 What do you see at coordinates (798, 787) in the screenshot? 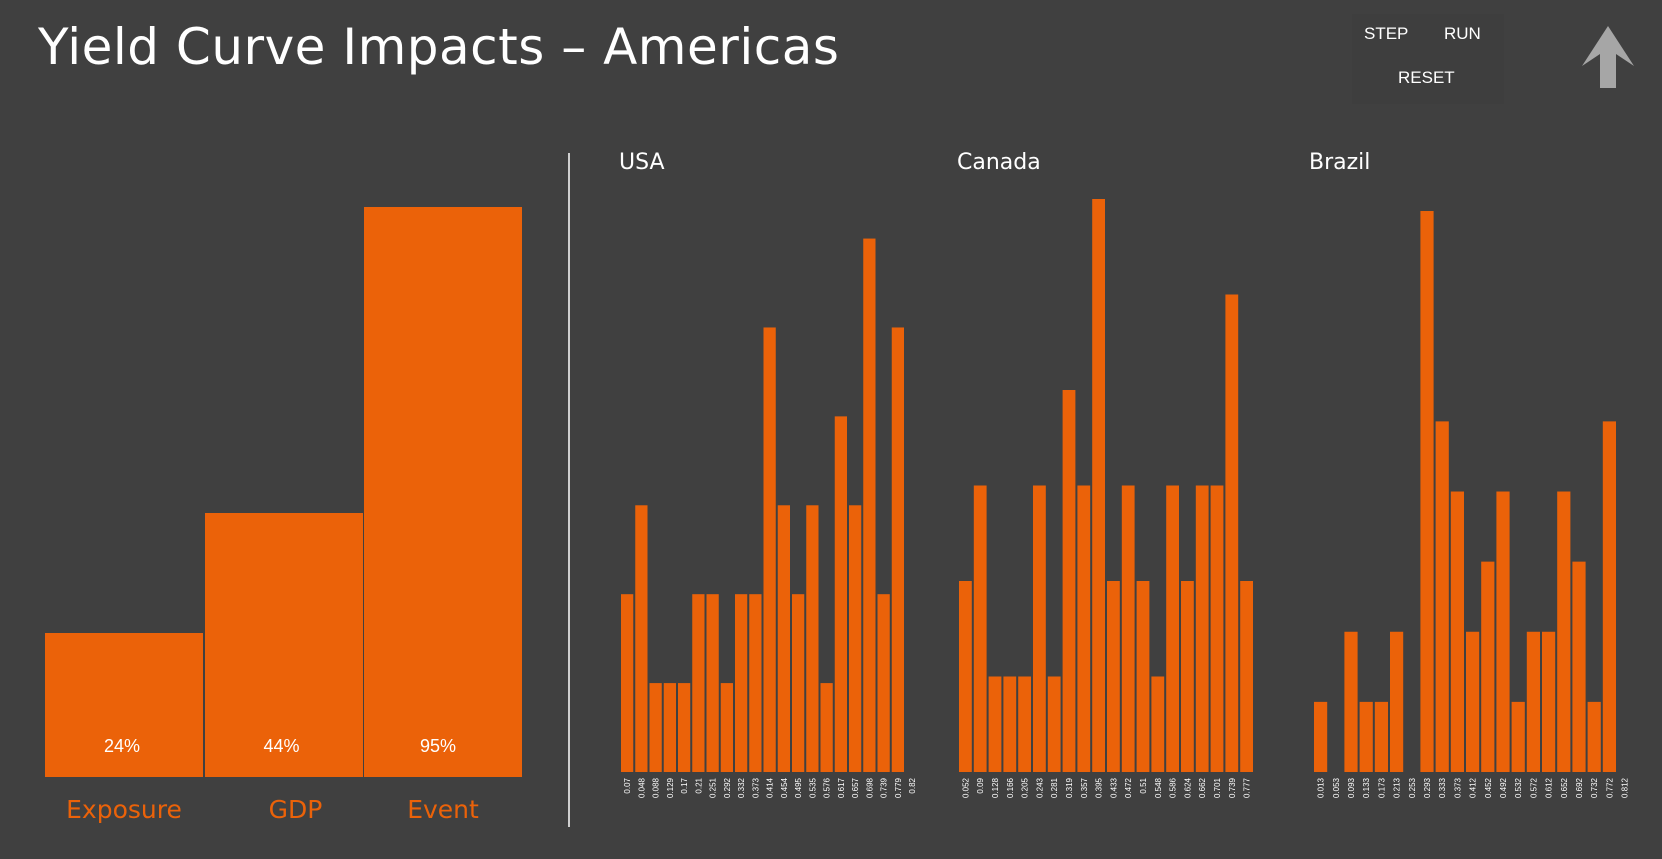
I see `histogram-tick-label: 0.495` at bounding box center [798, 787].